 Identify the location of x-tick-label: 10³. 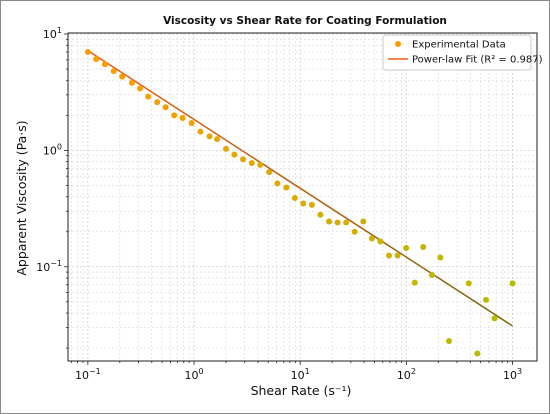
(512, 374).